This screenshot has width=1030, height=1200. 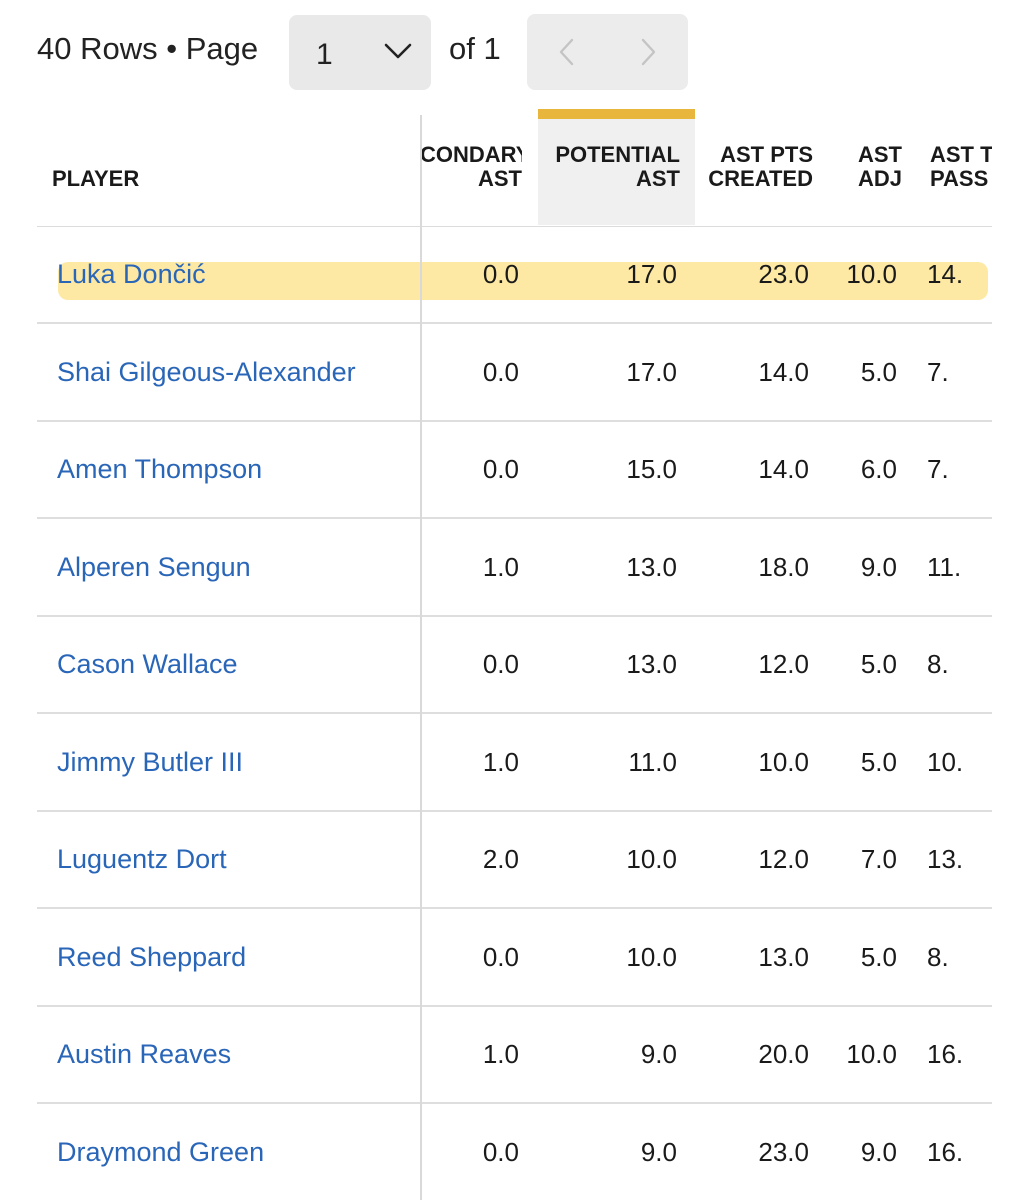 I want to click on header-ast-adj-line2: ADJ, so click(x=879, y=178).